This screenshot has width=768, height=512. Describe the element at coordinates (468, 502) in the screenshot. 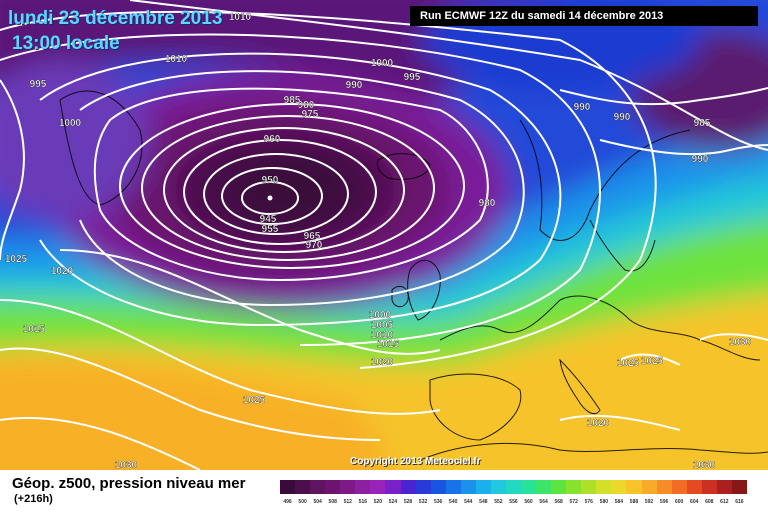

I see `scale-value-label: 544` at that location.